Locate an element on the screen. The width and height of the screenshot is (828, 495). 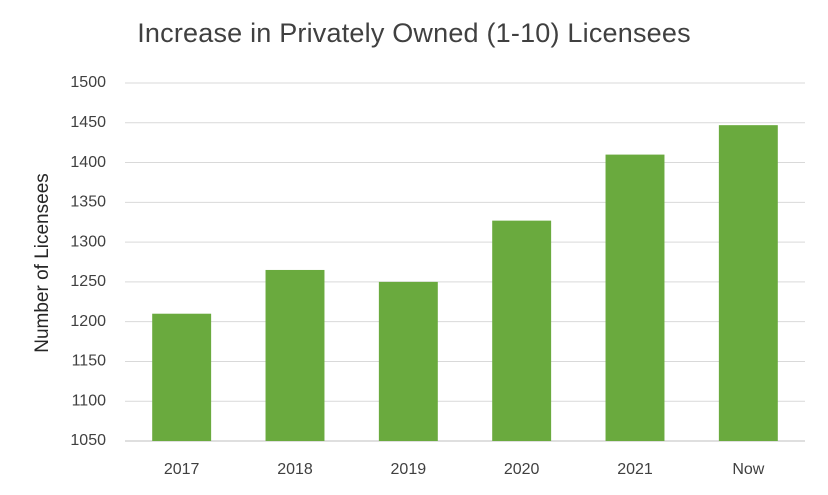
y-tick-label: 1350 is located at coordinates (88, 202).